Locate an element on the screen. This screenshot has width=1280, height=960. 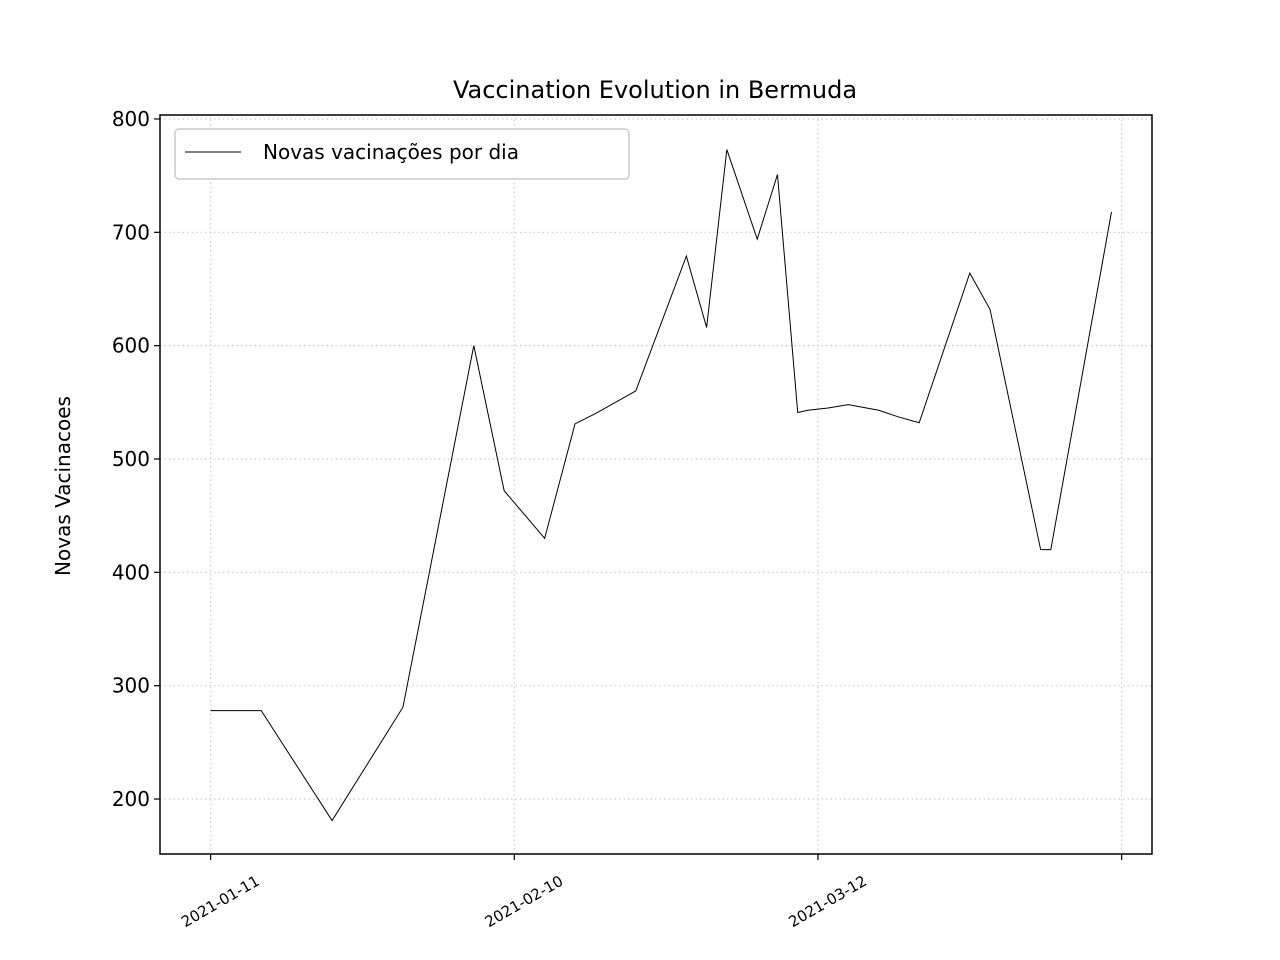
x-tick-label: 2021-03-12 is located at coordinates (827, 901).